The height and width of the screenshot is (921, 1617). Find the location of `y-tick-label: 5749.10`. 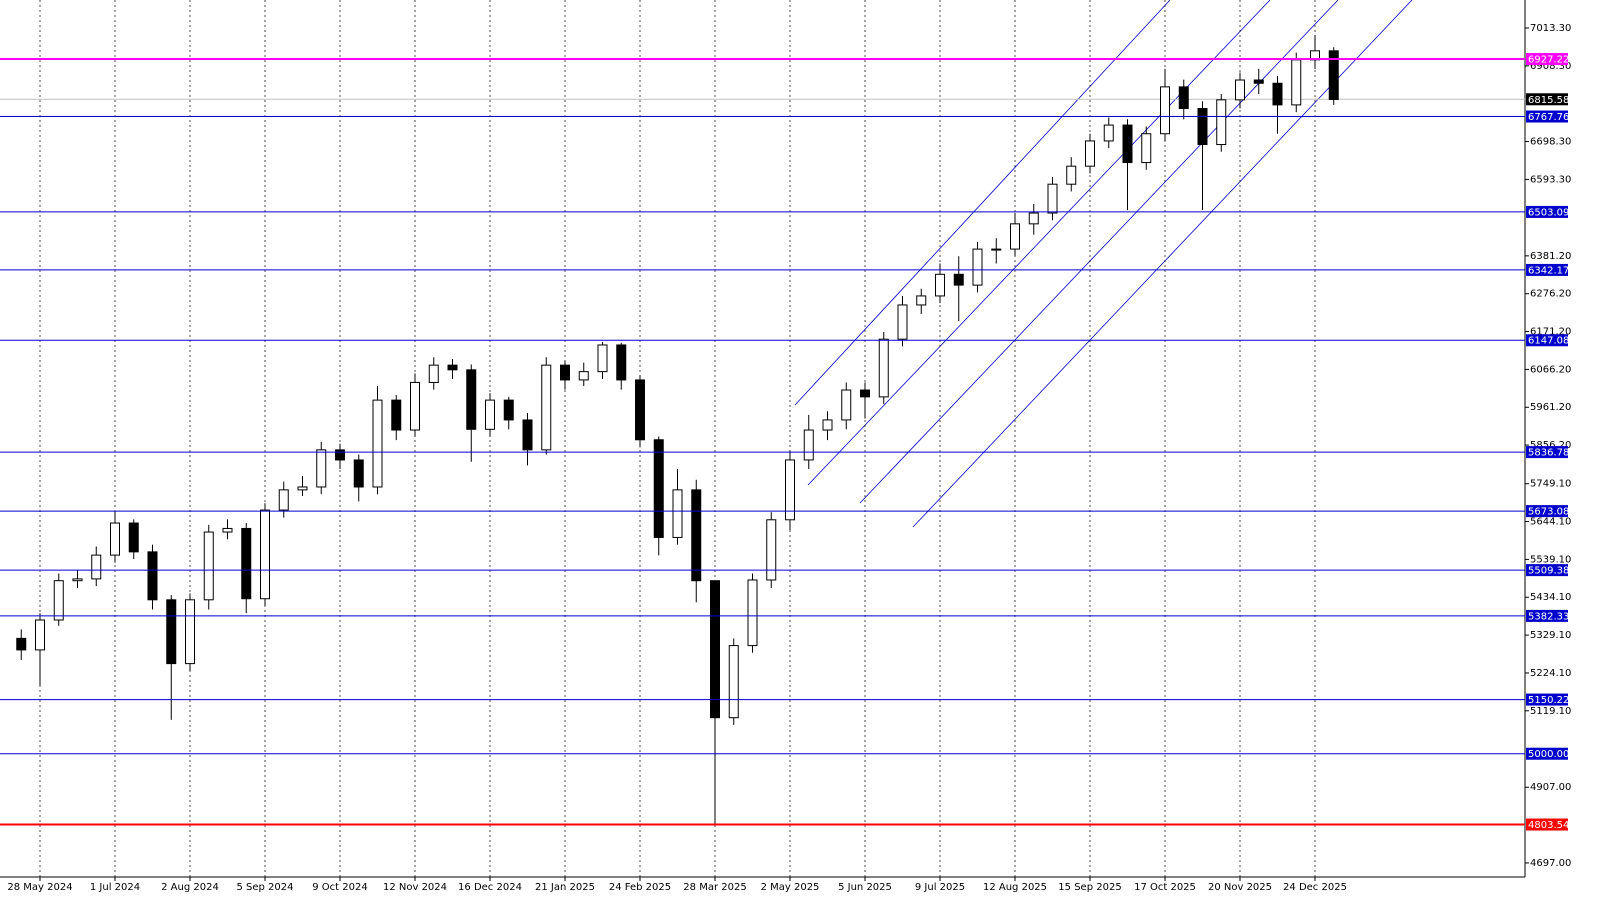

y-tick-label: 5749.10 is located at coordinates (1550, 484).